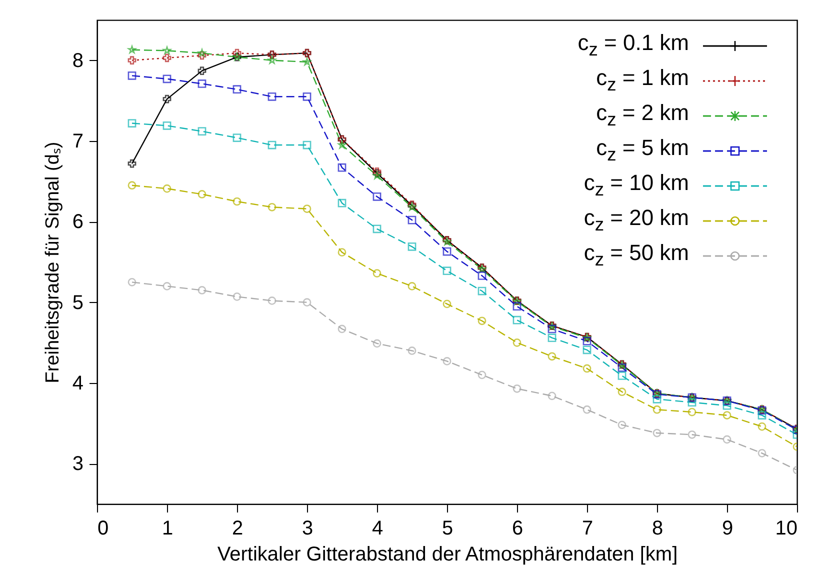  Describe the element at coordinates (636, 255) in the screenshot. I see `legend-label: c$_{z}$ = 50 km` at that location.